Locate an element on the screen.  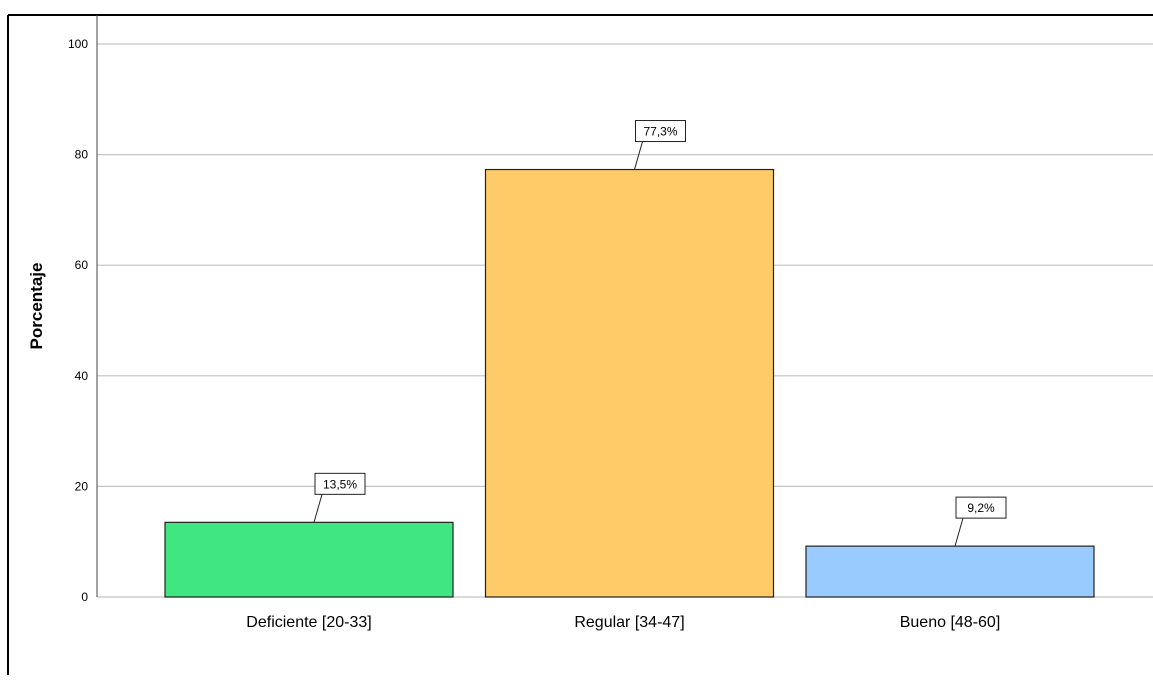
y-tick-label: 40 is located at coordinates (82, 376).